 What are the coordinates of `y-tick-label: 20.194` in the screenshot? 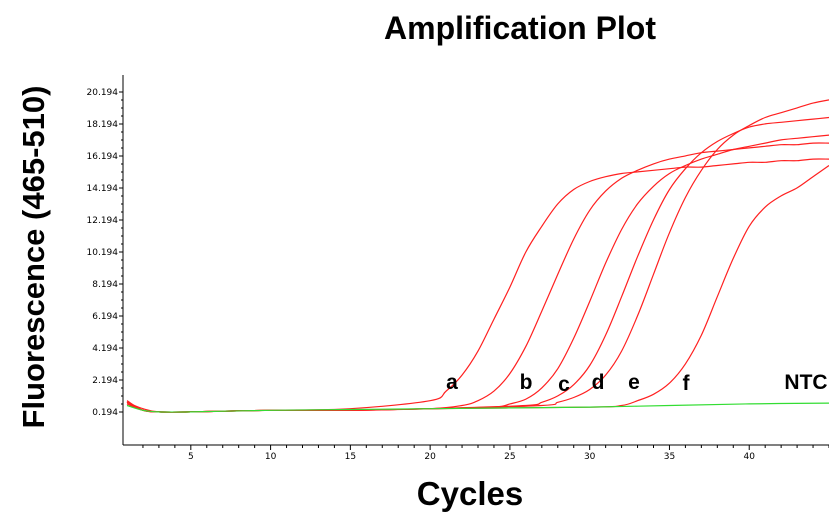 It's located at (103, 93).